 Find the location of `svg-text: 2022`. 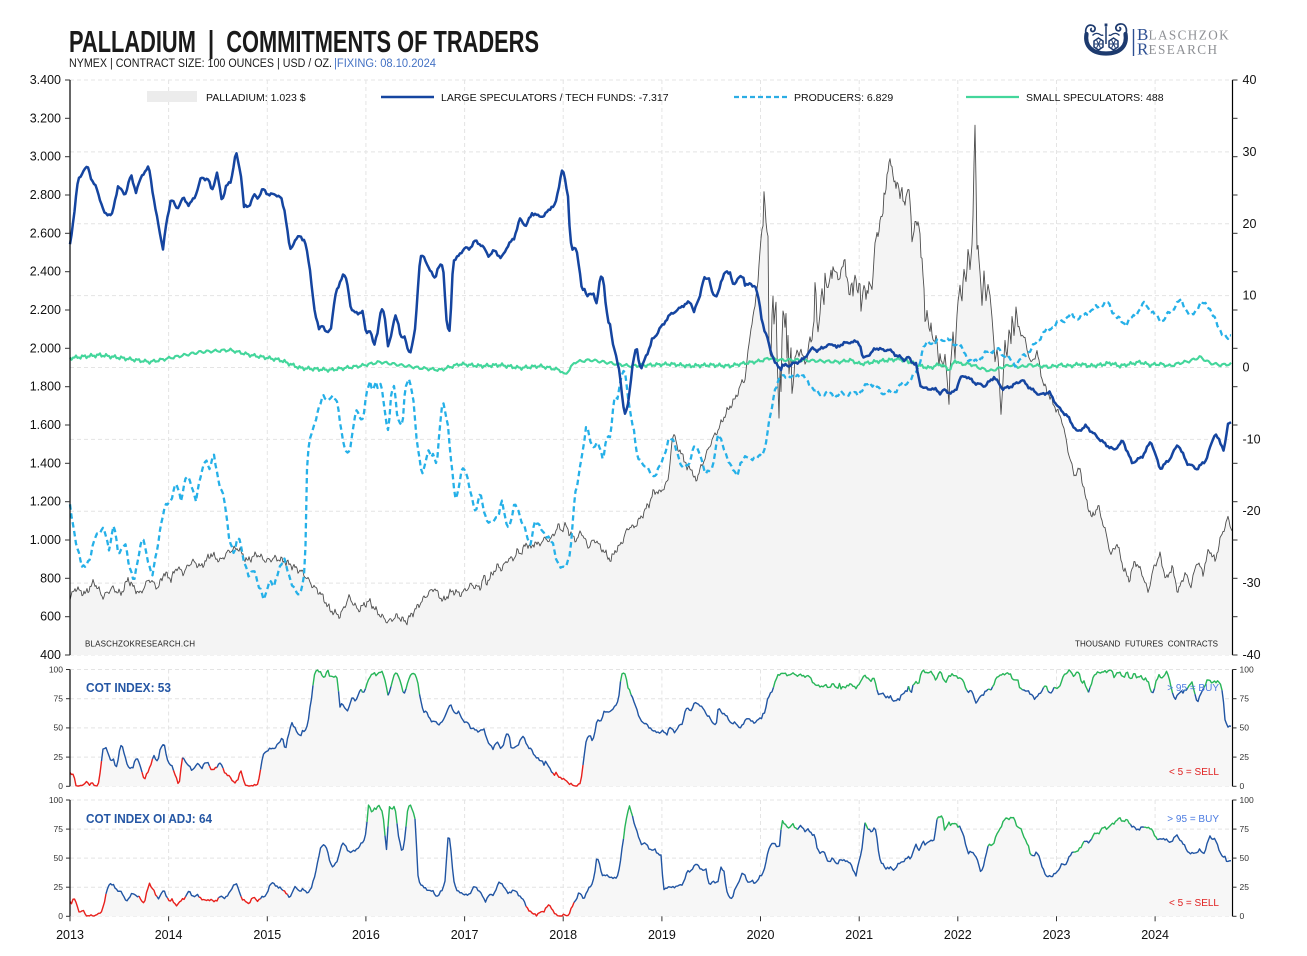

svg-text: 2022 is located at coordinates (958, 935).